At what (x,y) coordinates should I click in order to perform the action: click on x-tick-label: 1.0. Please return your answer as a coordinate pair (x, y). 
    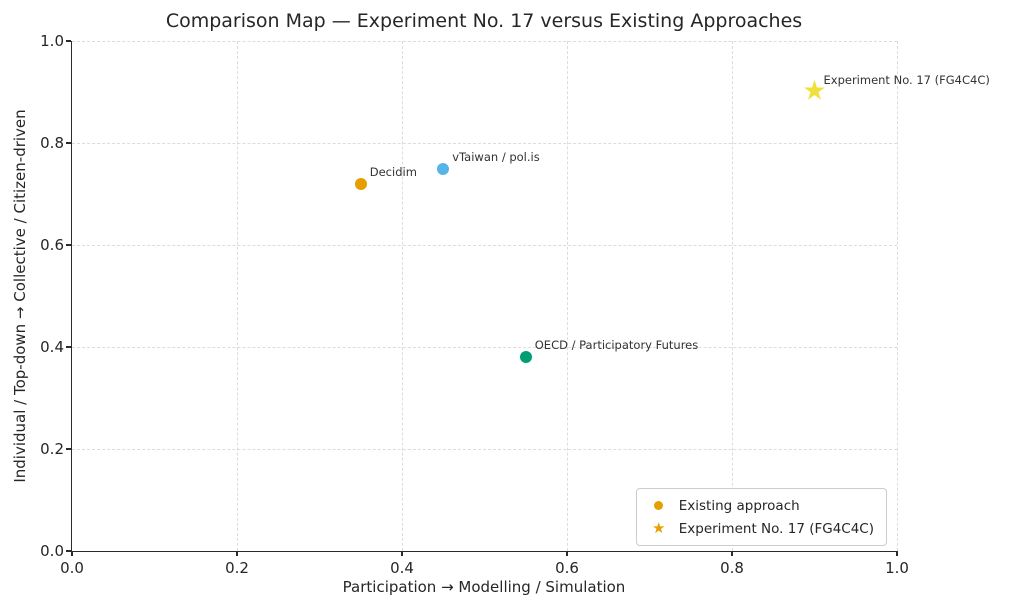
    Looking at the image, I should click on (897, 568).